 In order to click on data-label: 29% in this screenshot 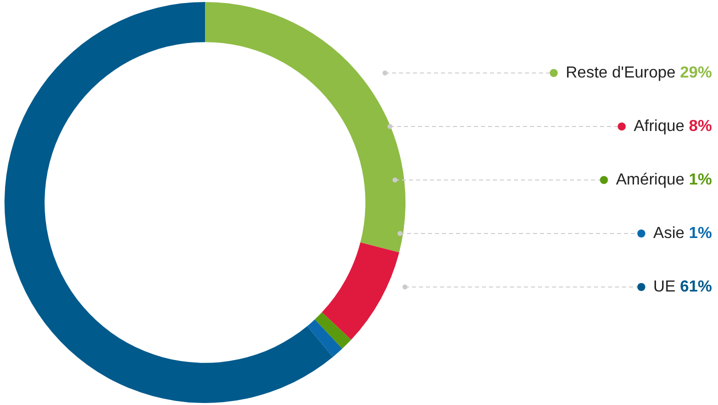, I will do `click(696, 73)`.